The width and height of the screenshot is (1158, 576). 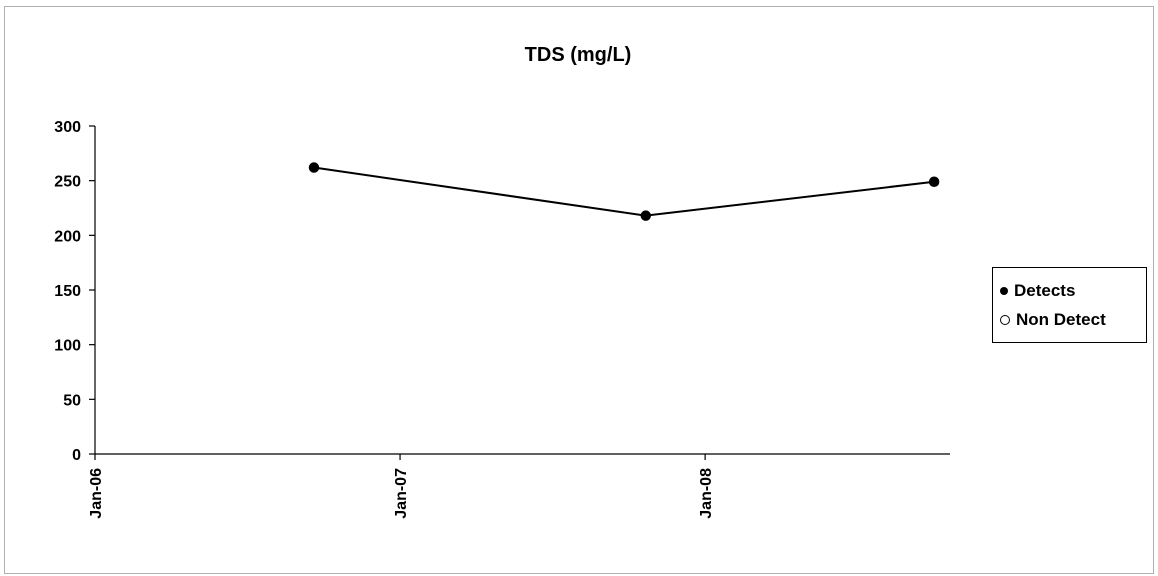 I want to click on plot-series, so click(x=623, y=191).